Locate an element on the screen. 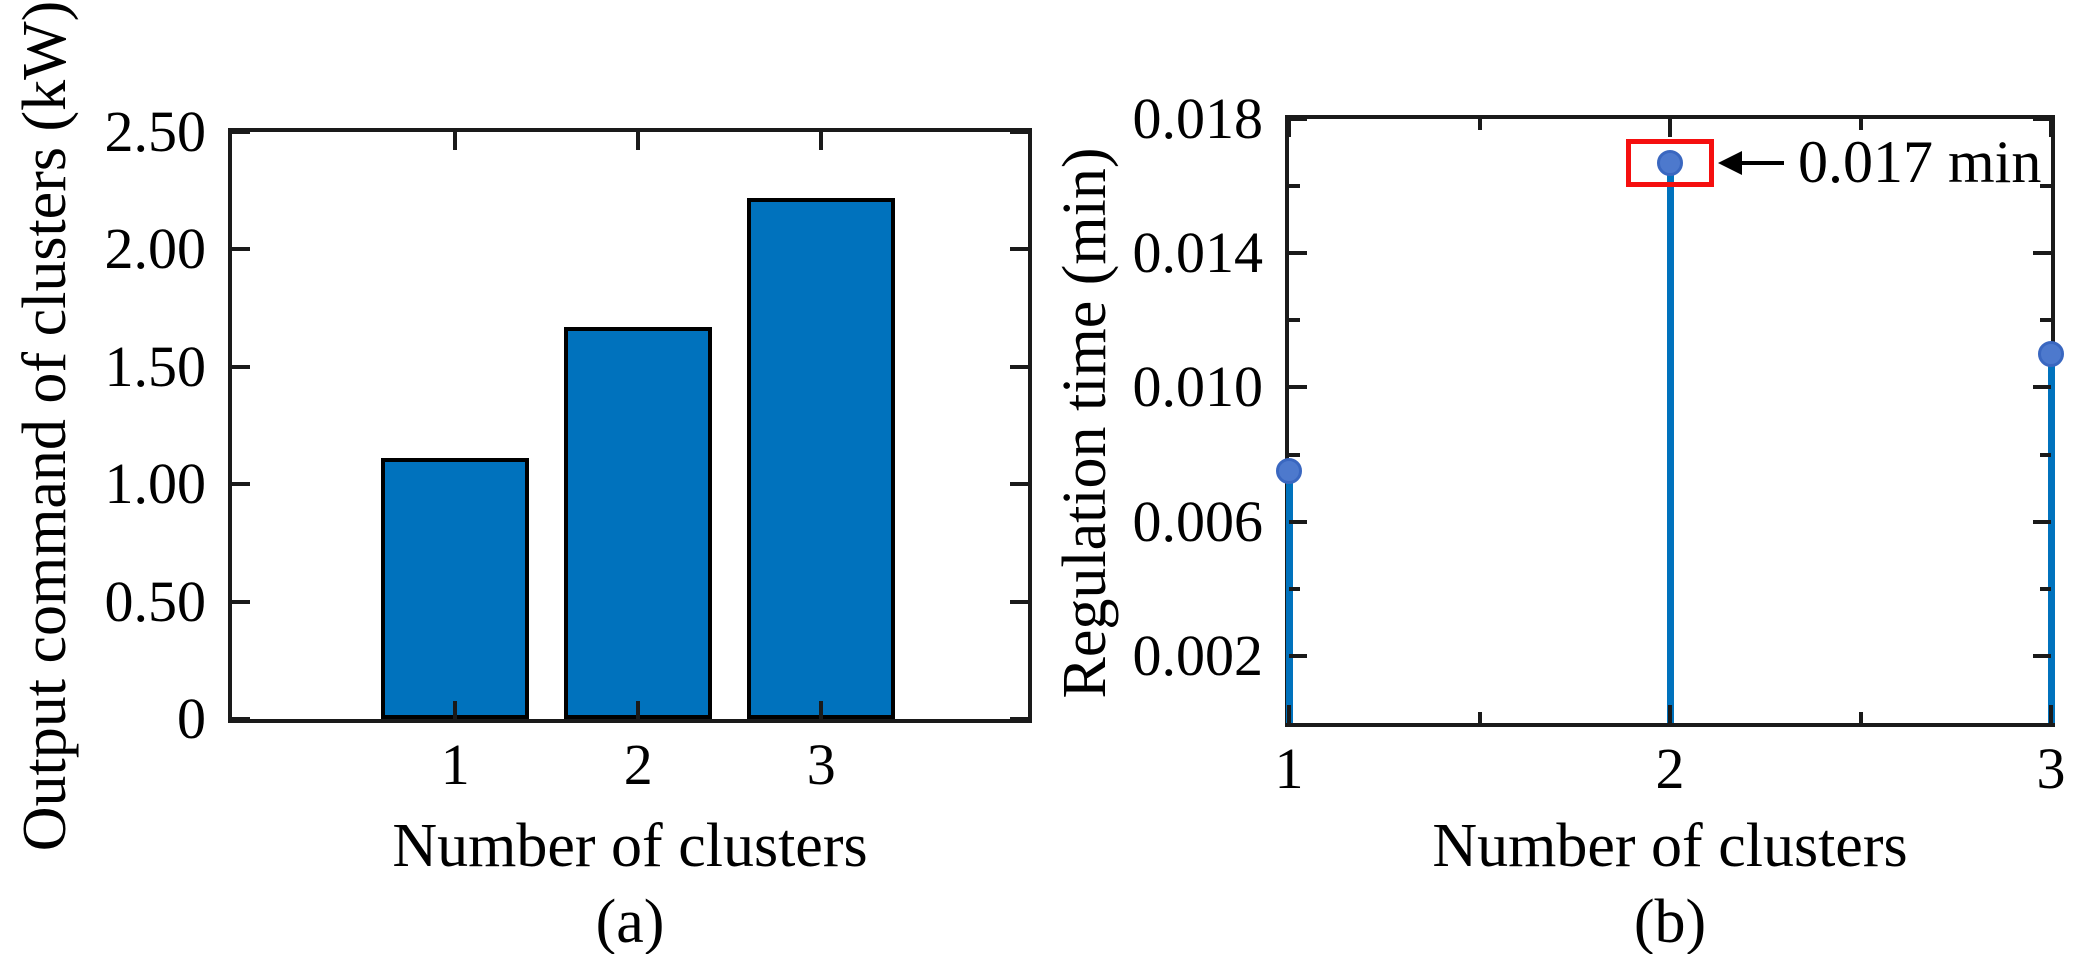 This screenshot has height=954, width=2079. panel-a-x-tick-label: 2 is located at coordinates (638, 764).